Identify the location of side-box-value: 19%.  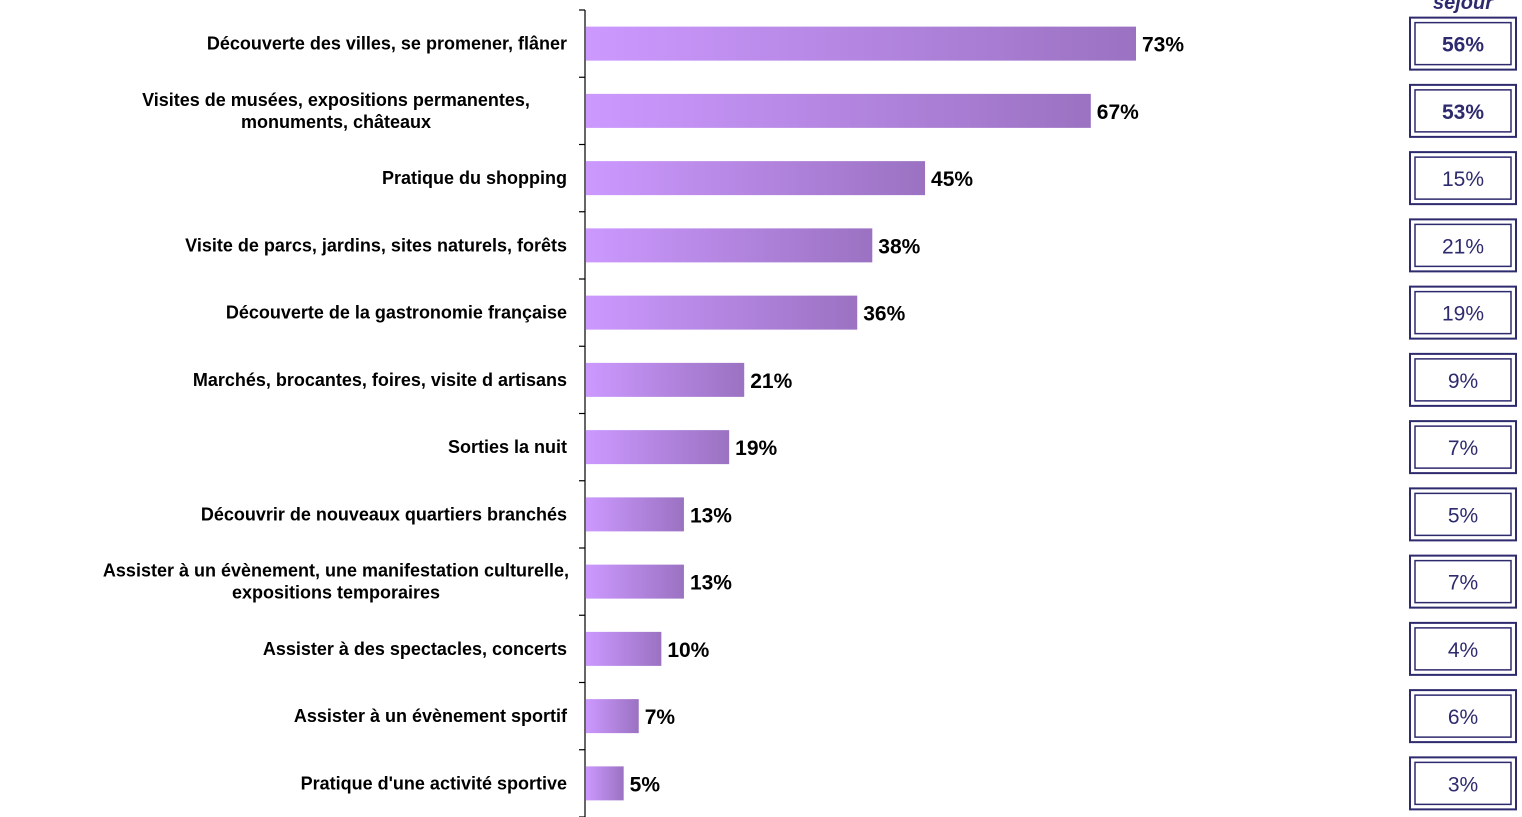
(1463, 314).